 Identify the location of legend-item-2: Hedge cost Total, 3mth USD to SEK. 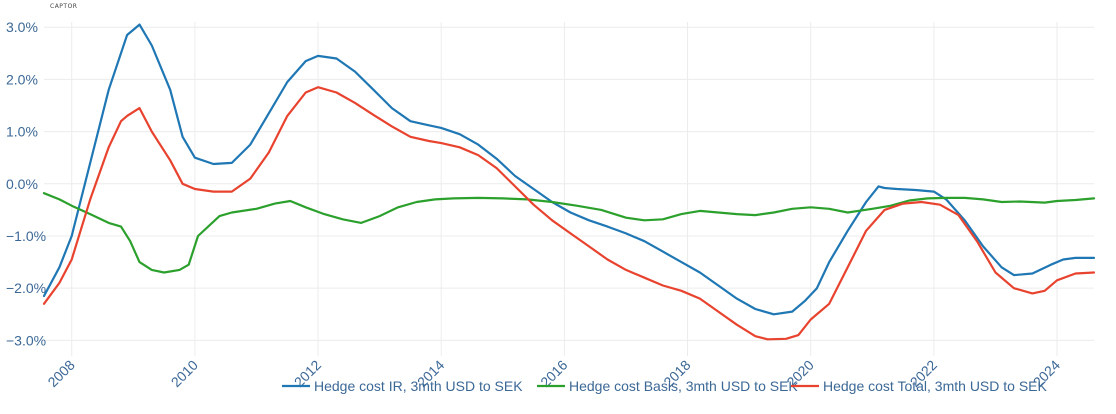
(919, 386).